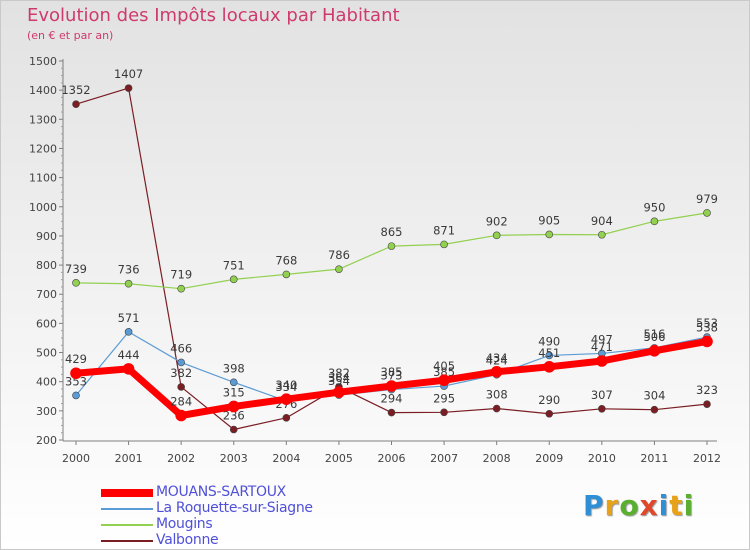 The width and height of the screenshot is (750, 550). What do you see at coordinates (707, 199) in the screenshot?
I see `data-label-mougins: 979` at bounding box center [707, 199].